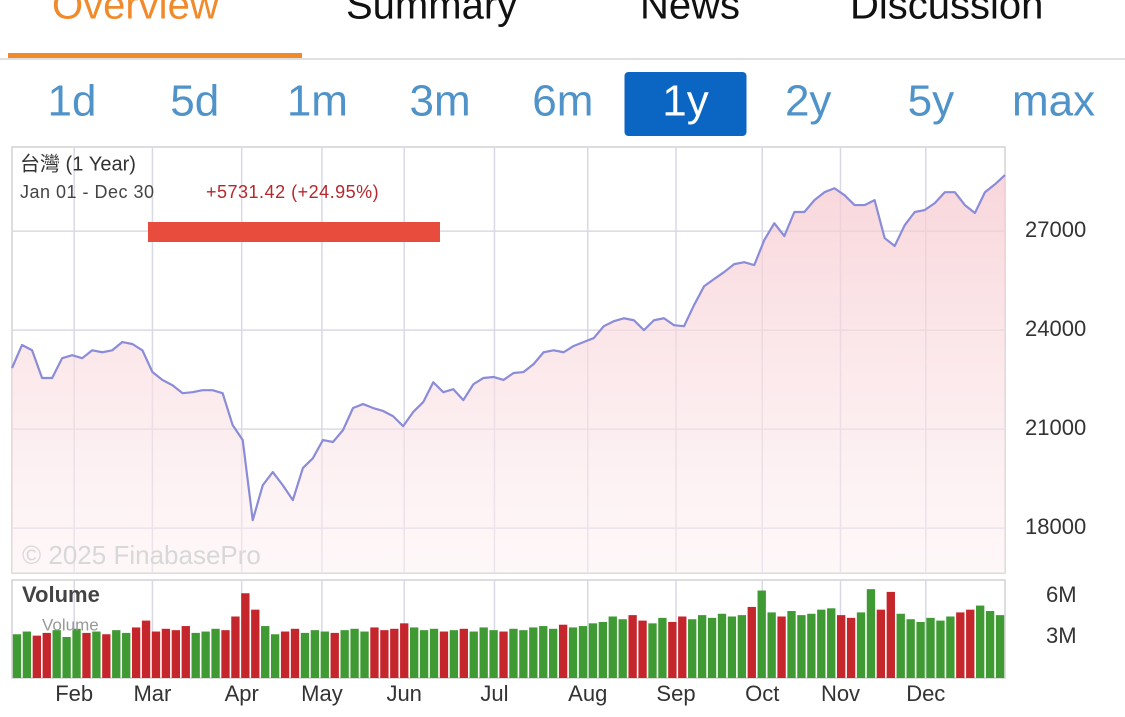 The image size is (1125, 717). Describe the element at coordinates (1061, 594) in the screenshot. I see `y-tick-label: 6M` at that location.